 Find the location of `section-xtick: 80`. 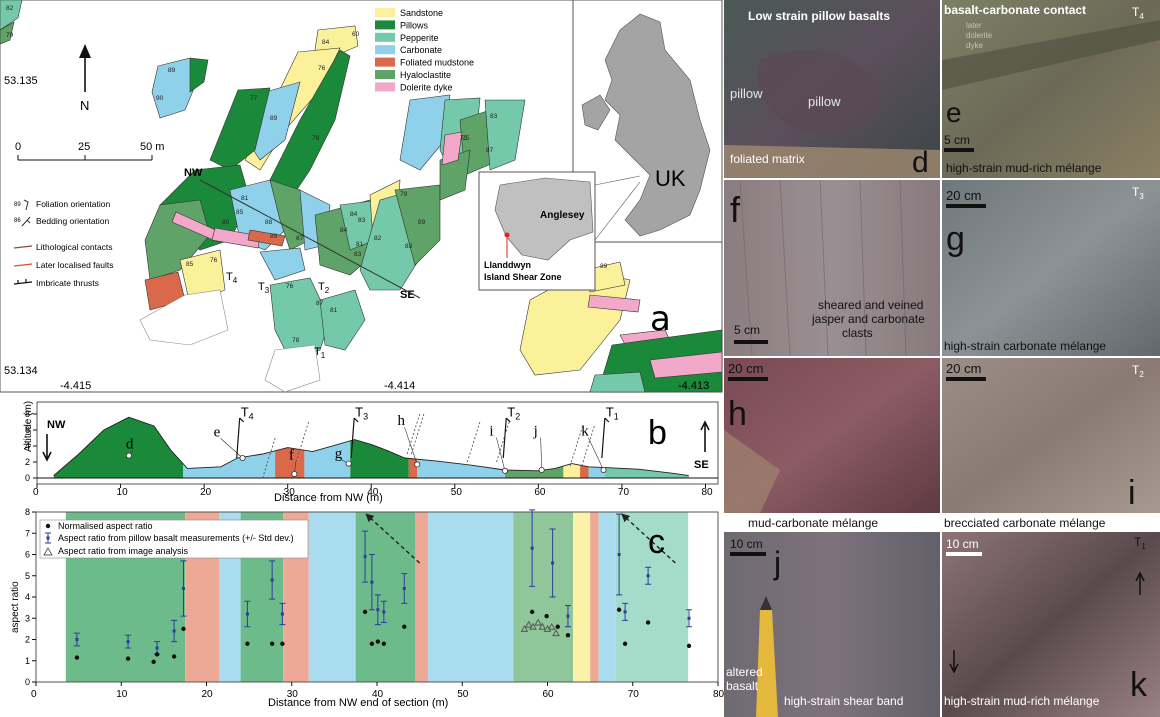

section-xtick: 80 is located at coordinates (707, 492).